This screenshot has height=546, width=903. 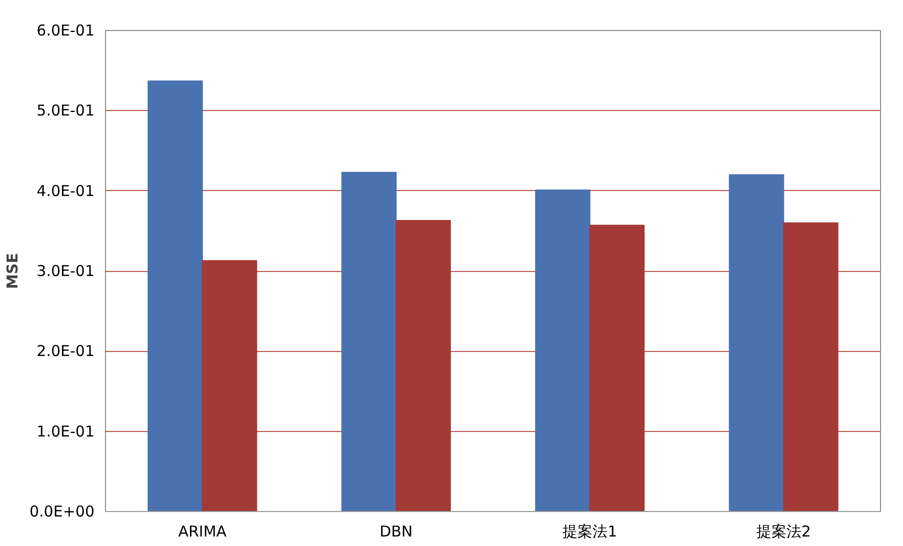 What do you see at coordinates (65, 31) in the screenshot?
I see `y-tick-label: 6.0E-01` at bounding box center [65, 31].